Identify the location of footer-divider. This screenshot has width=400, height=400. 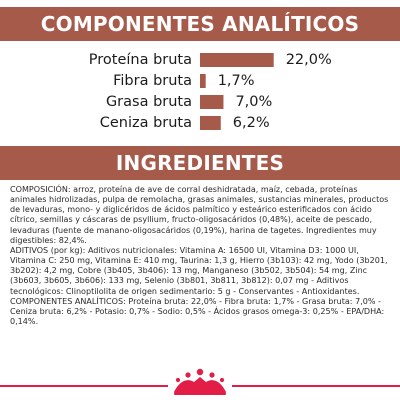
(200, 386).